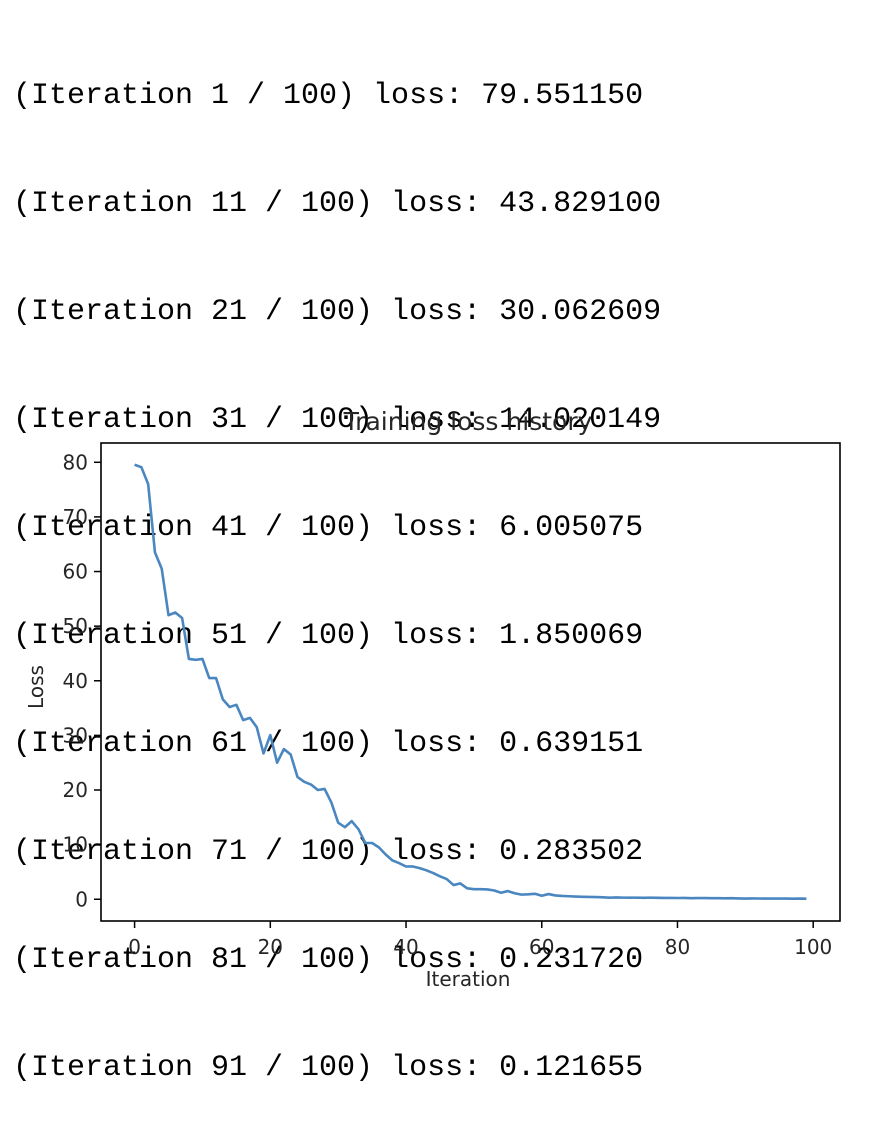 The height and width of the screenshot is (1122, 870). I want to click on log-line: (Iteration 81 / 100) loss: 0.231720, so click(328, 960).